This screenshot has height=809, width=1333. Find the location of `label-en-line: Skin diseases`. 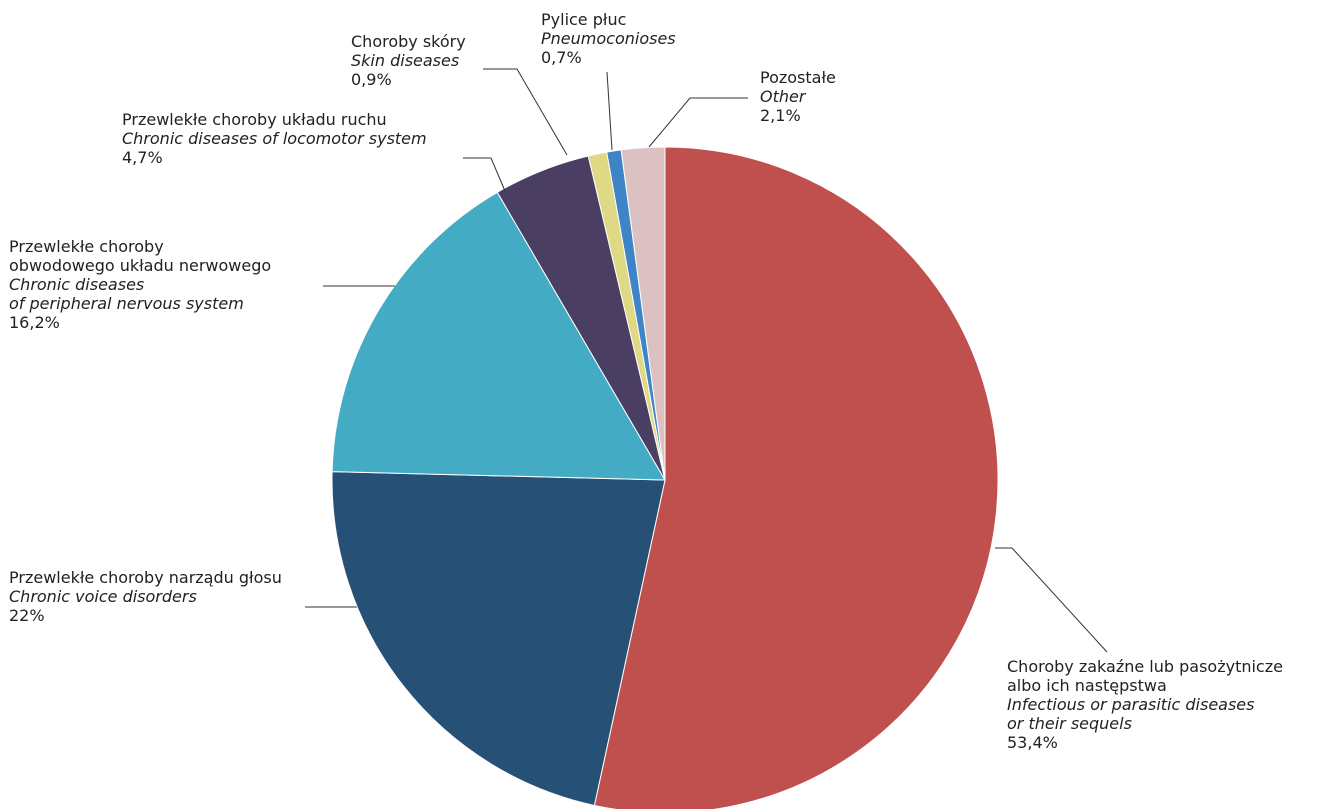

label-en-line: Skin diseases is located at coordinates (405, 60).